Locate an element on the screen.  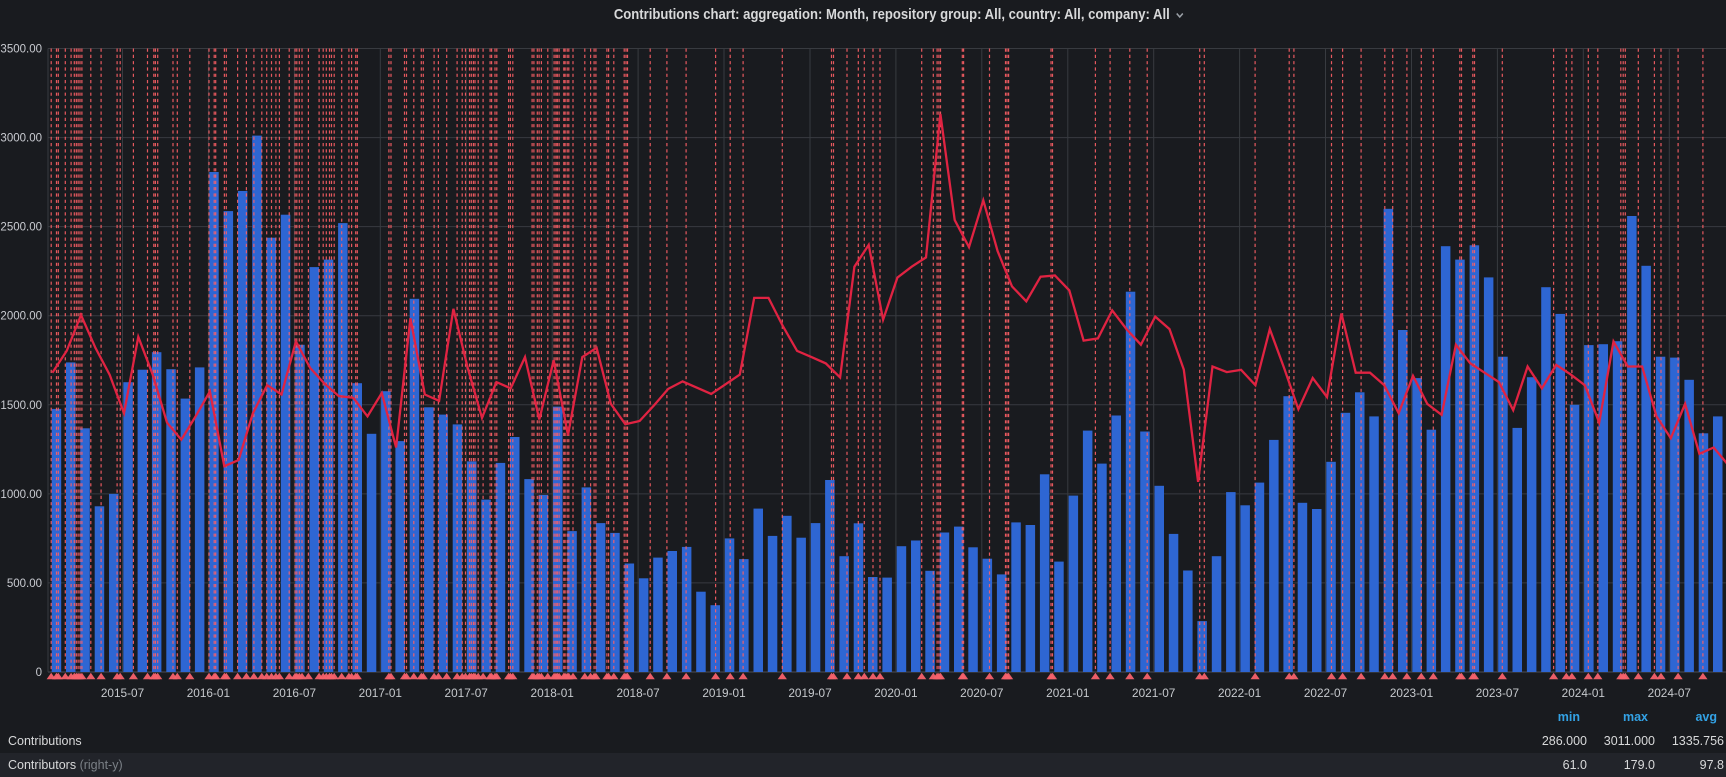
svg-text: 2019-07 is located at coordinates (809, 693).